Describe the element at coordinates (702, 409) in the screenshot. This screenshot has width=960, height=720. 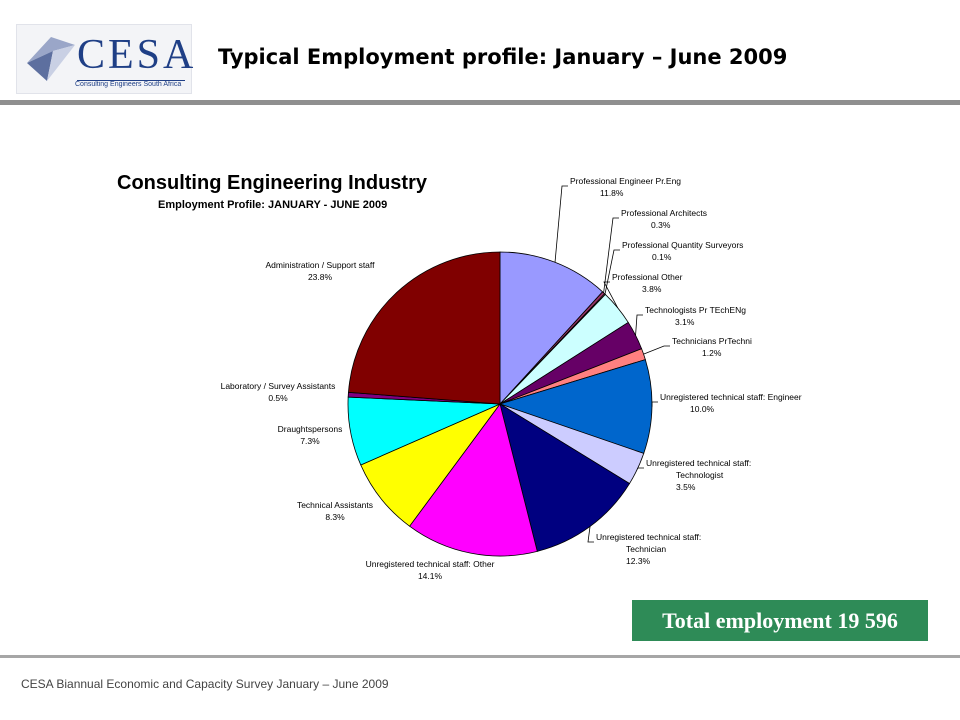
I see `slice-percent-label: 10.0%` at that location.